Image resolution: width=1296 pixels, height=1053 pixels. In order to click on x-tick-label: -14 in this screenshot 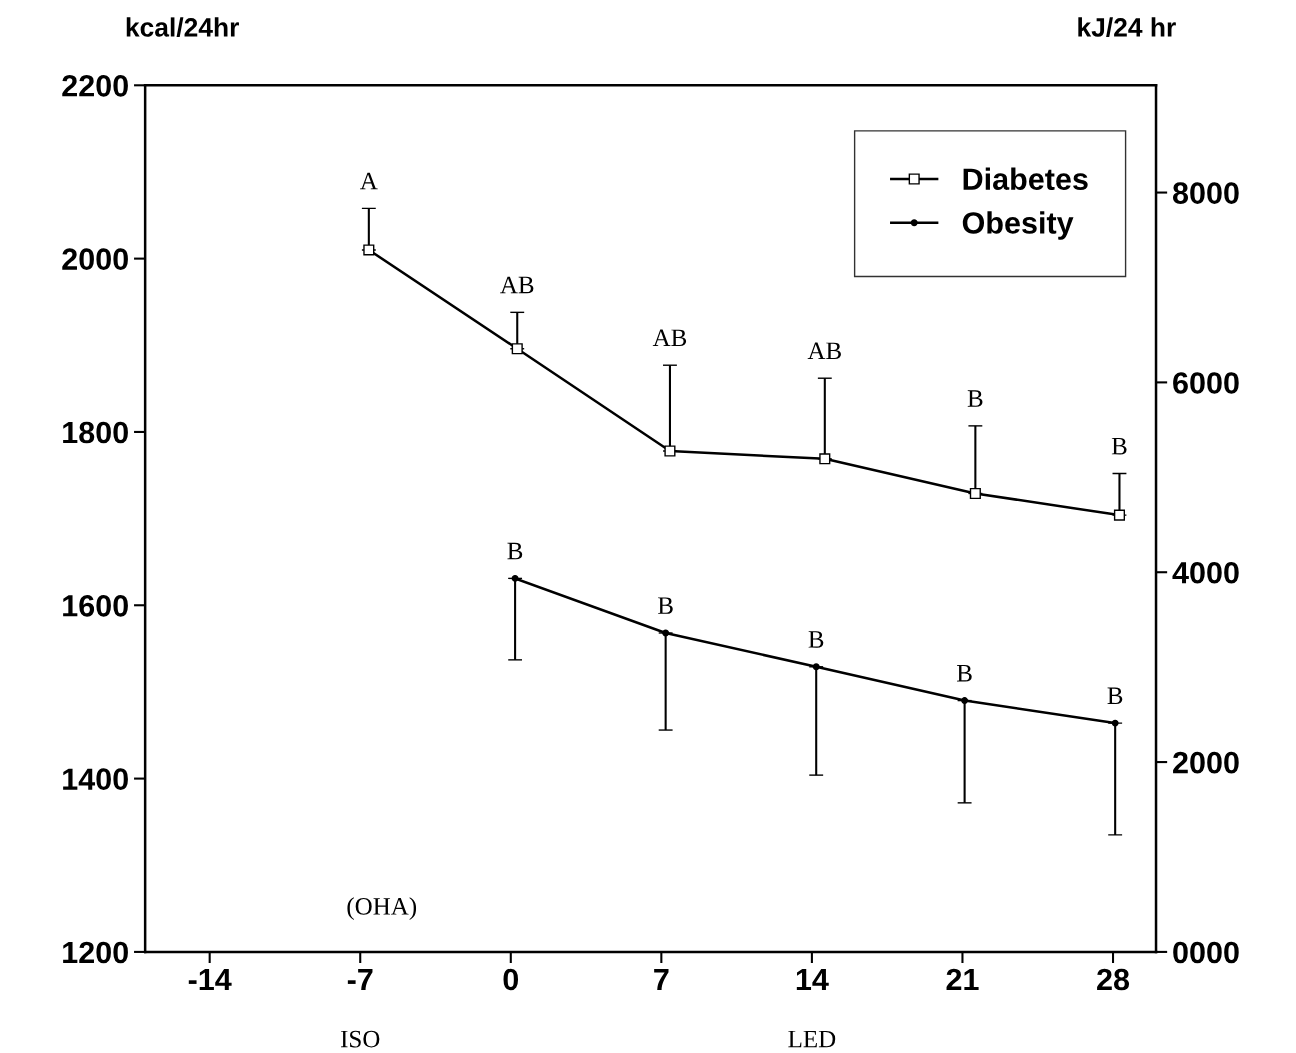, I will do `click(210, 980)`.